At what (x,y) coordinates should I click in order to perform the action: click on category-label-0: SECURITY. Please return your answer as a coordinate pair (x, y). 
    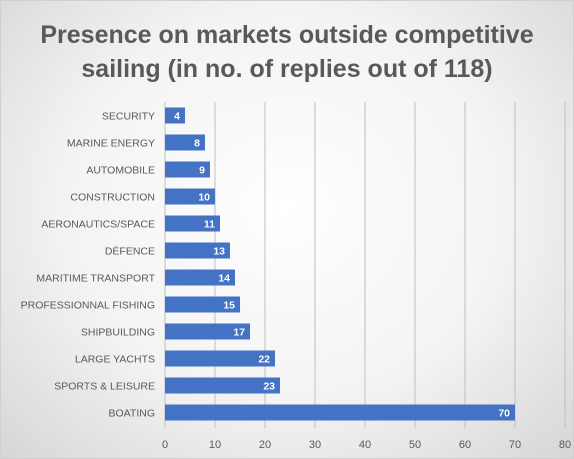
    Looking at the image, I should click on (128, 117).